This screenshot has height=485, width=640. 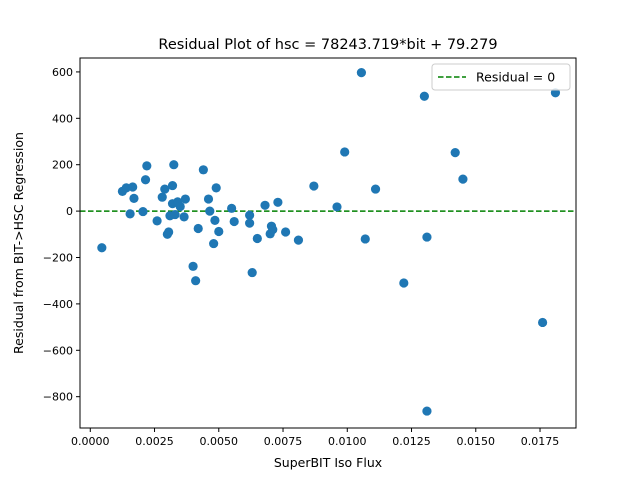 I want to click on y-tick-label: 0, so click(x=69, y=211).